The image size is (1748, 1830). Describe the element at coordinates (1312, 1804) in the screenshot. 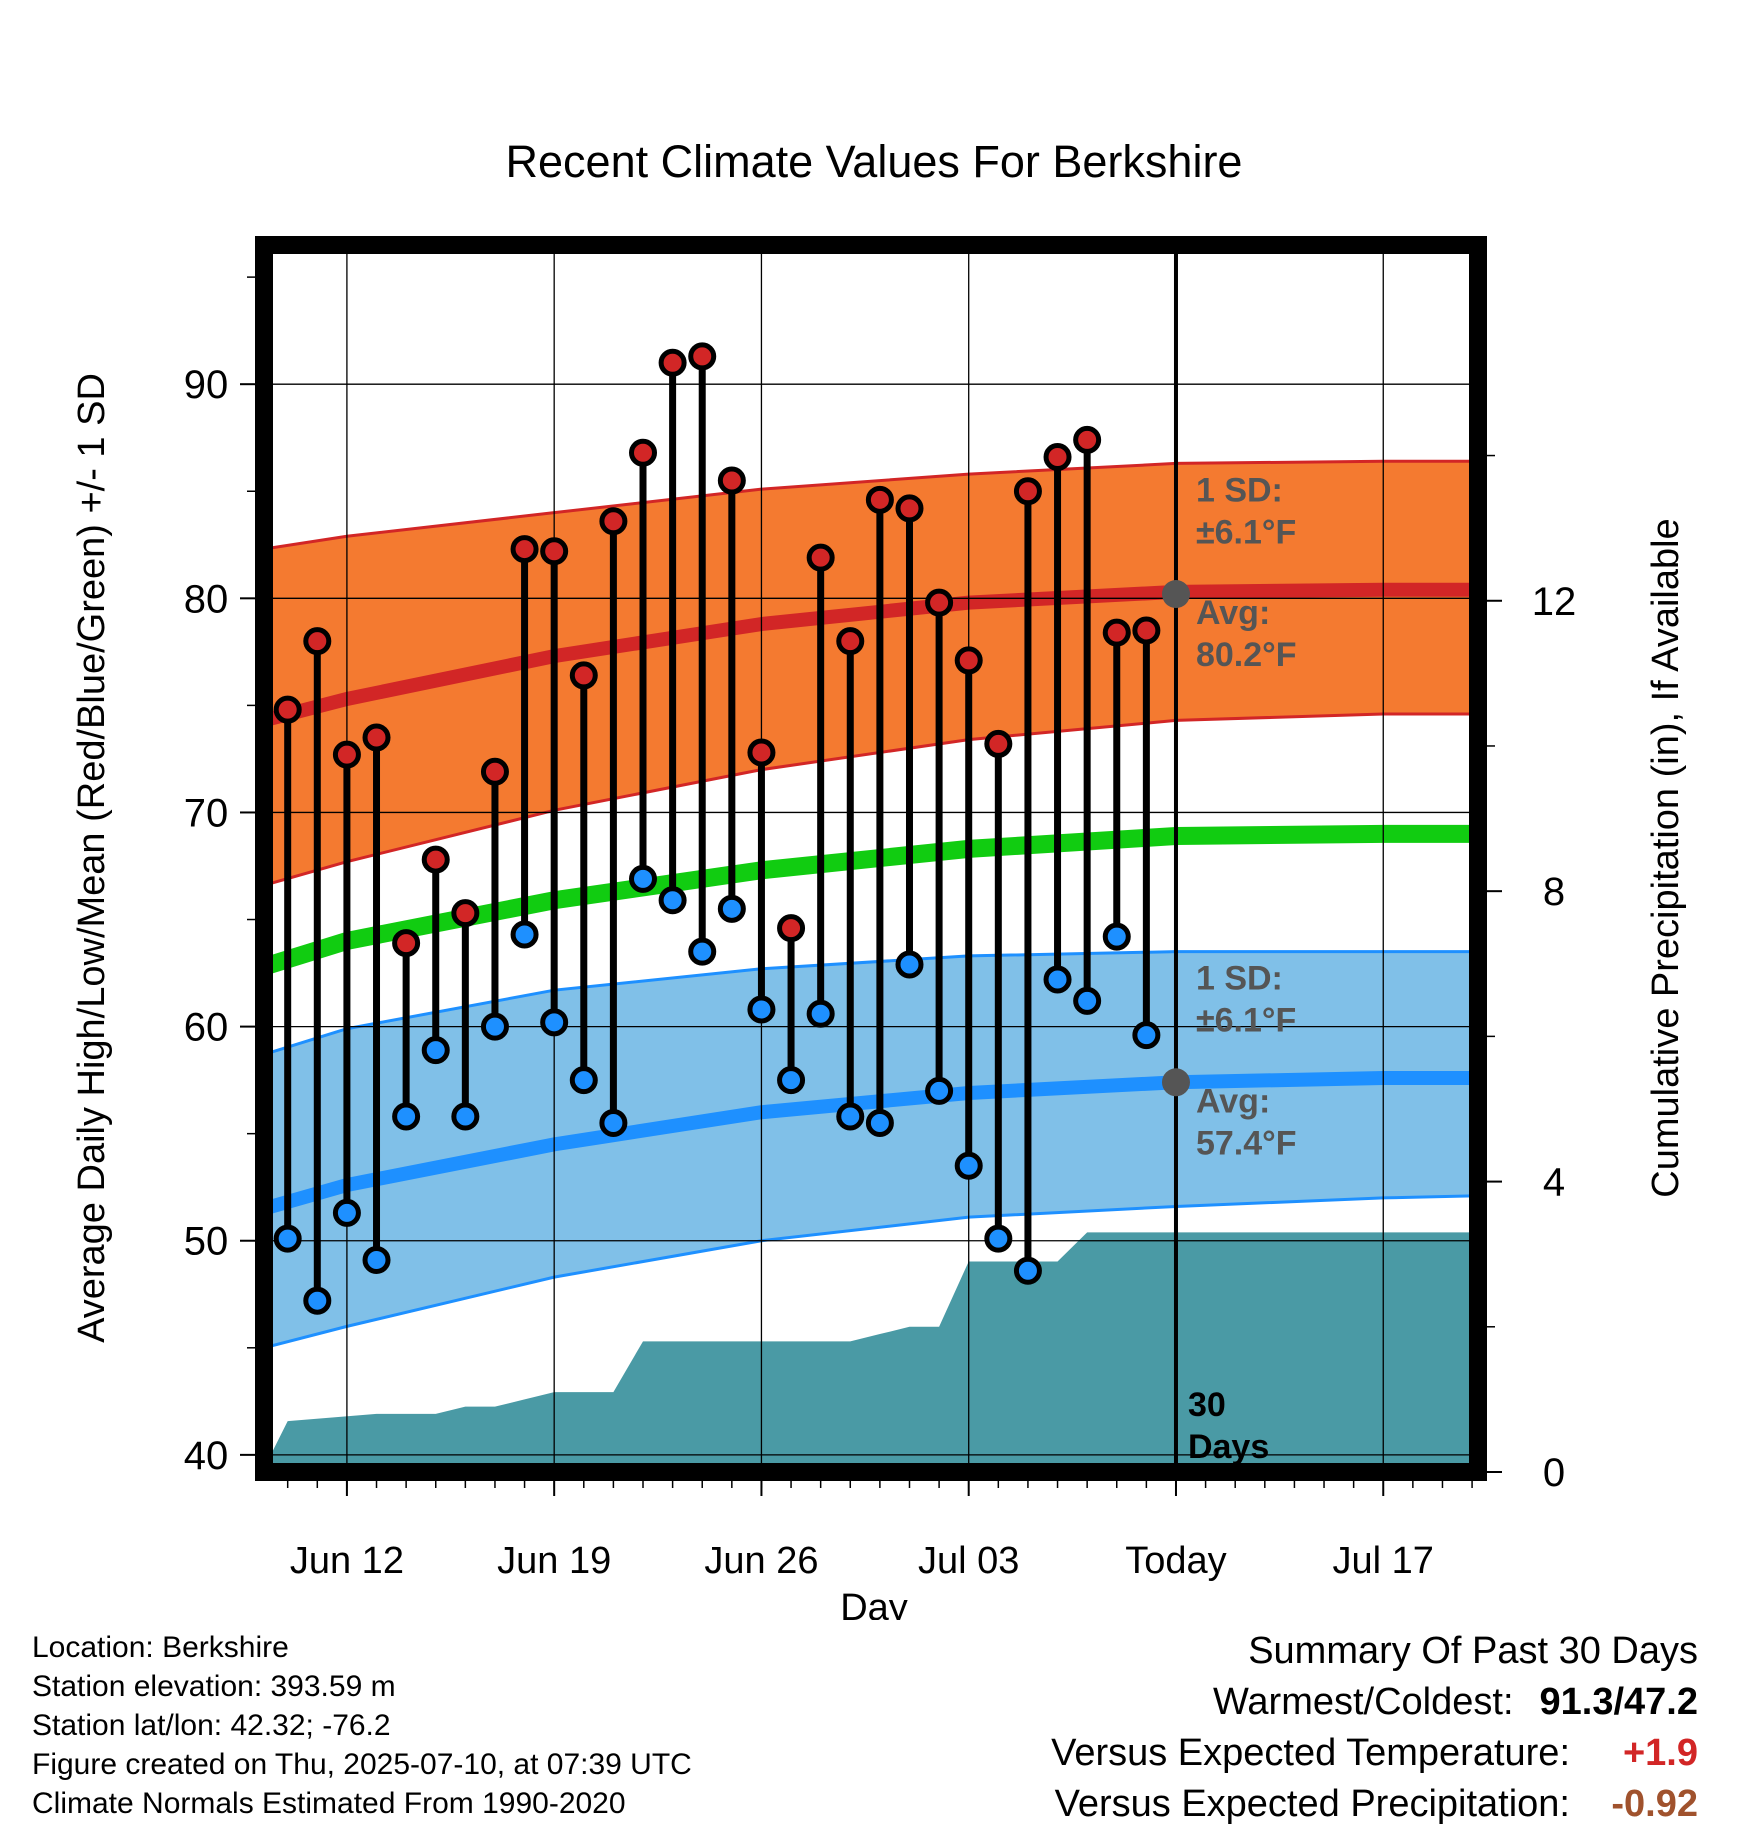

I see `precip-label: Versus Expected Precipitation:` at that location.